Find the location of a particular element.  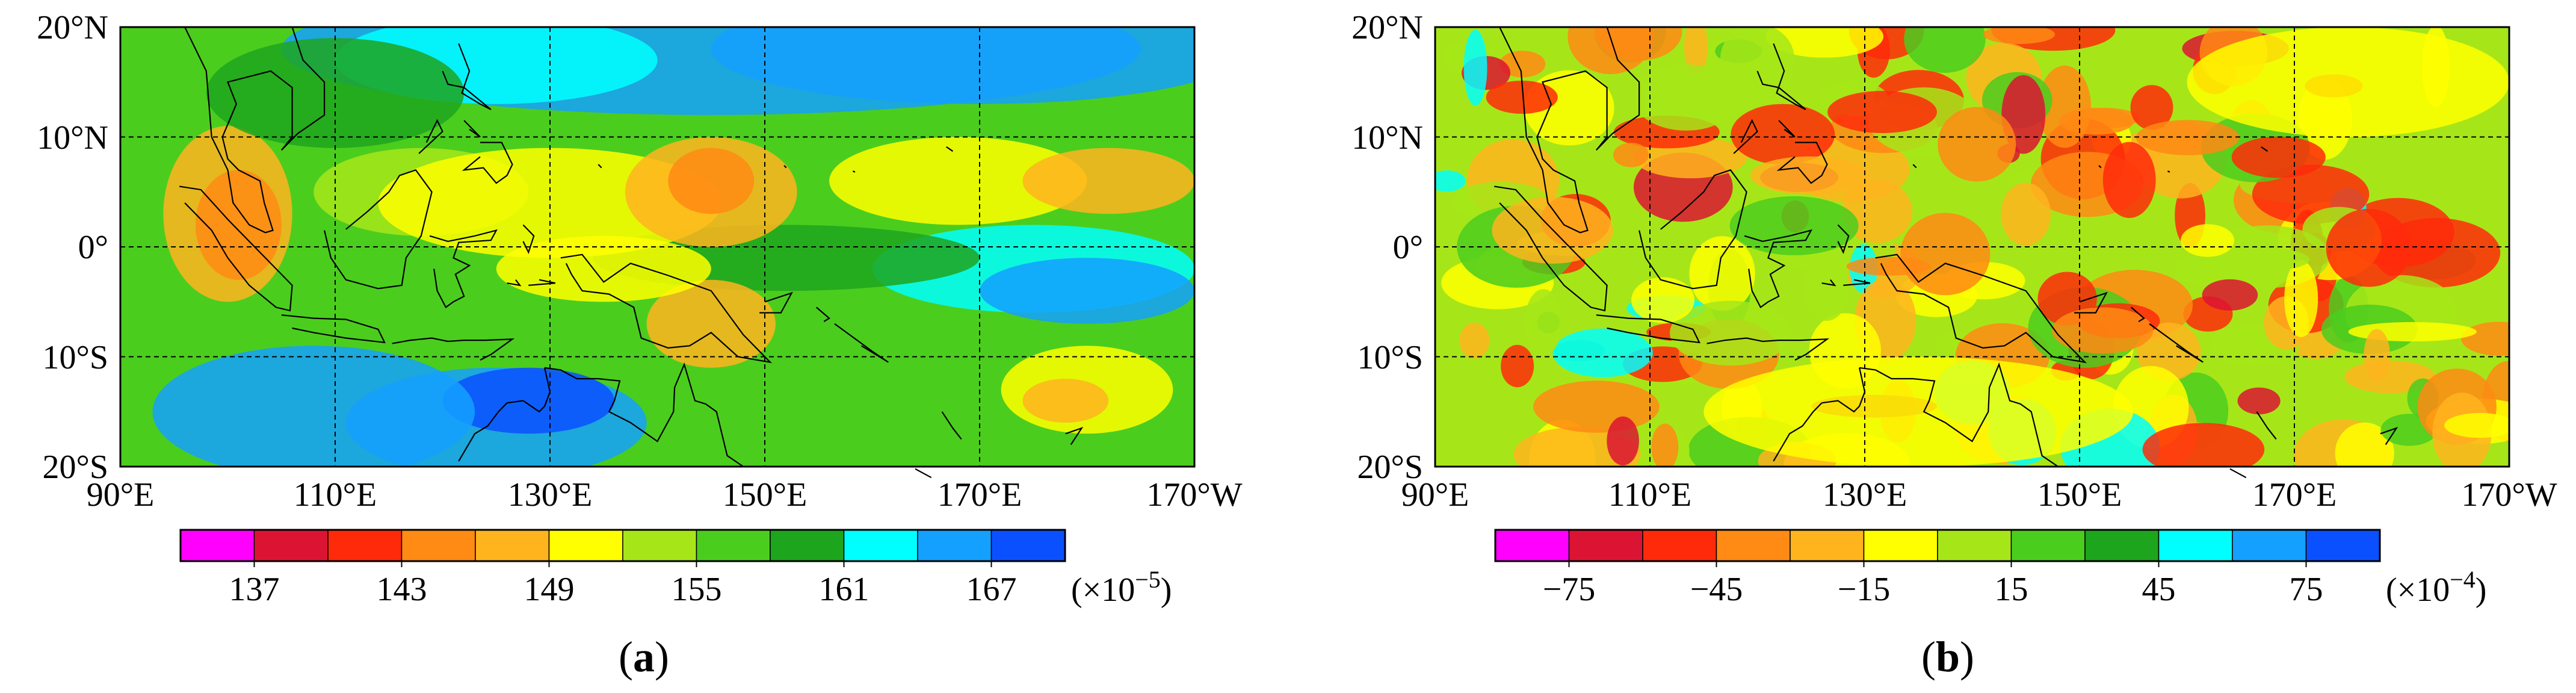

colorbar-tick-label: 155 is located at coordinates (697, 589).